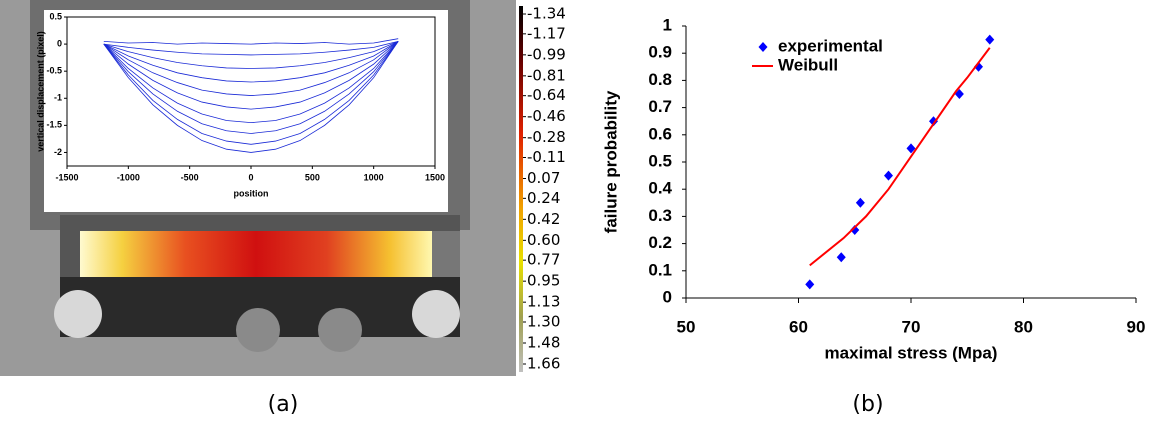 The image size is (1156, 421). I want to click on colorbar-label: 0.60, so click(543, 240).